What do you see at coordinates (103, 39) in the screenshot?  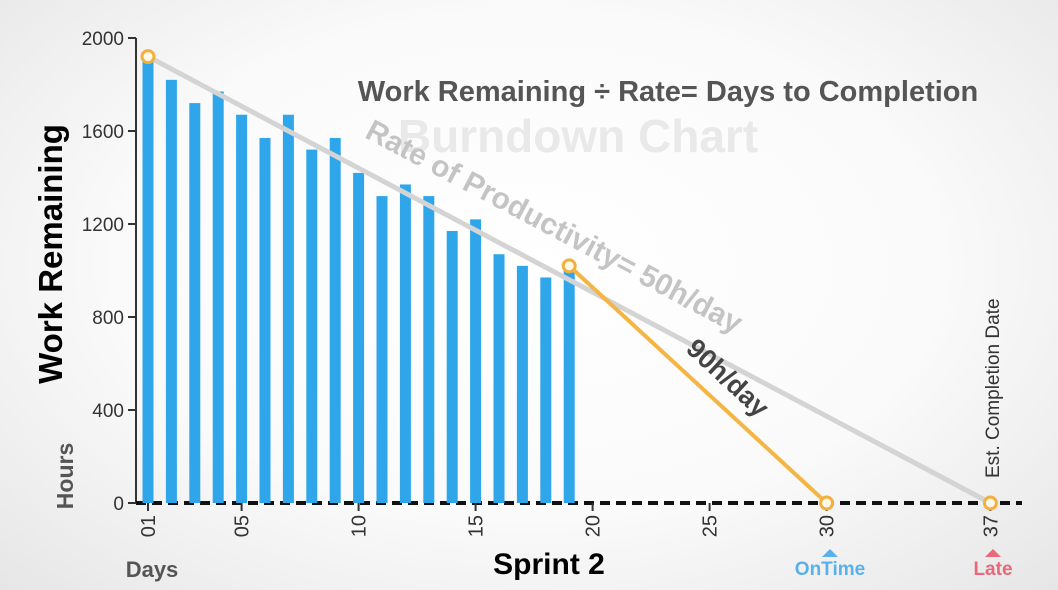 I see `y-tick-label: 2000` at bounding box center [103, 39].